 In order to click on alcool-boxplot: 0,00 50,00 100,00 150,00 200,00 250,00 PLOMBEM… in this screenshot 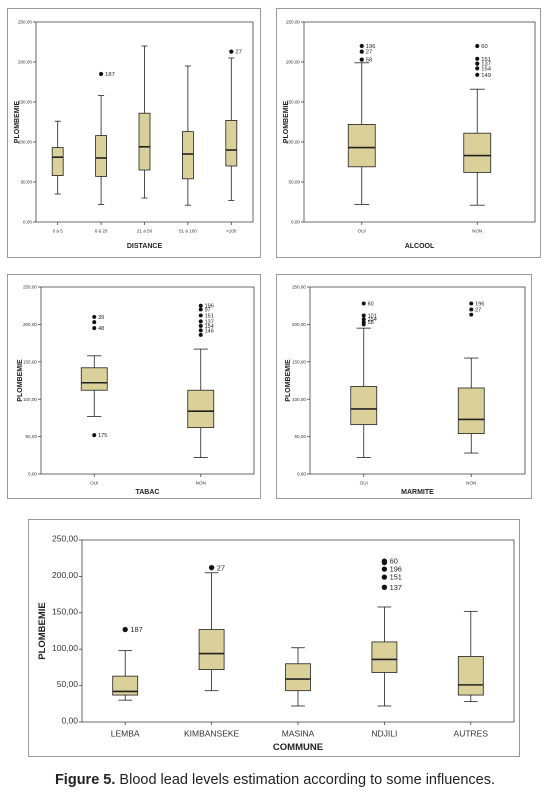, I will do `click(409, 135)`.